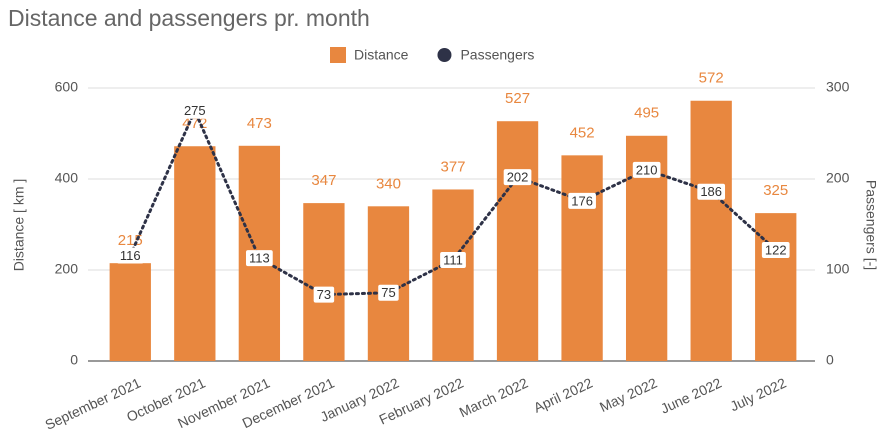  I want to click on x-tick-label: June 2022, so click(691, 395).